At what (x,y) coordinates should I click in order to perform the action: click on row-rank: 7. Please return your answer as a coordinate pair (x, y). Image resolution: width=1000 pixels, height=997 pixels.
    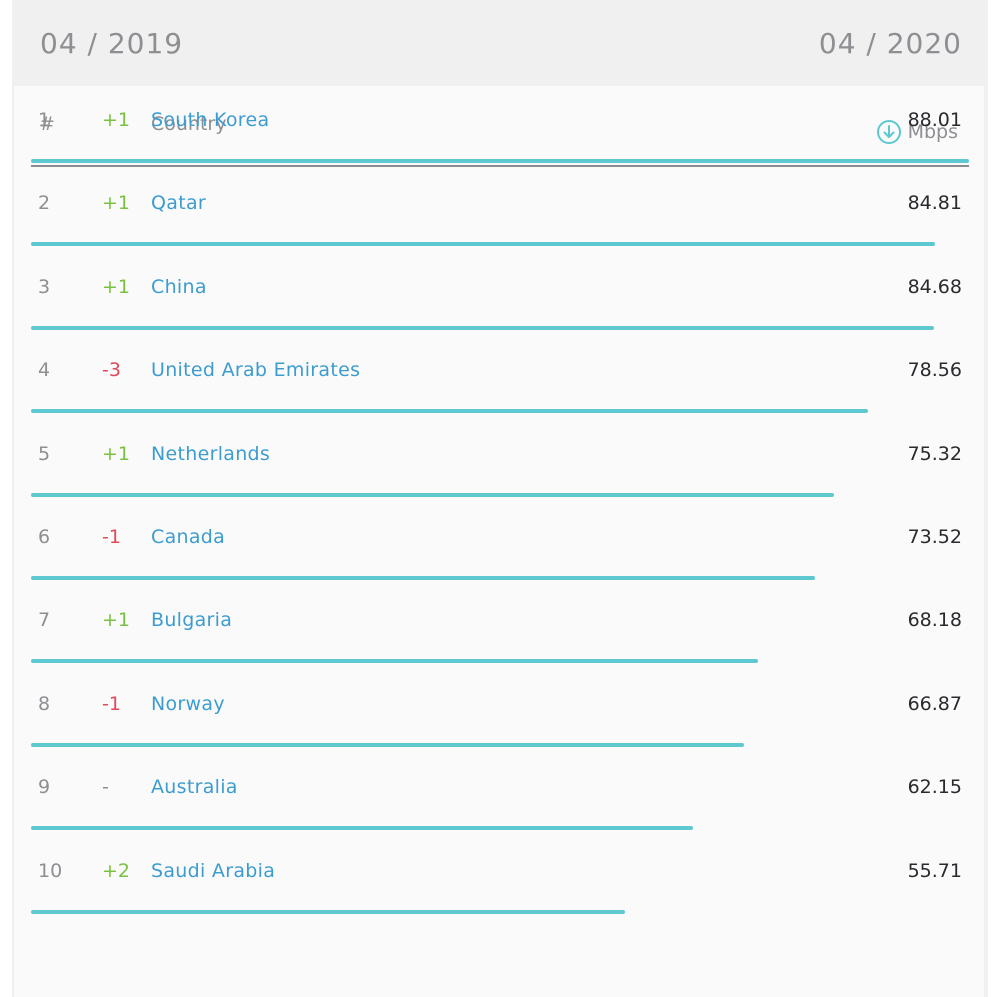
    Looking at the image, I should click on (44, 620).